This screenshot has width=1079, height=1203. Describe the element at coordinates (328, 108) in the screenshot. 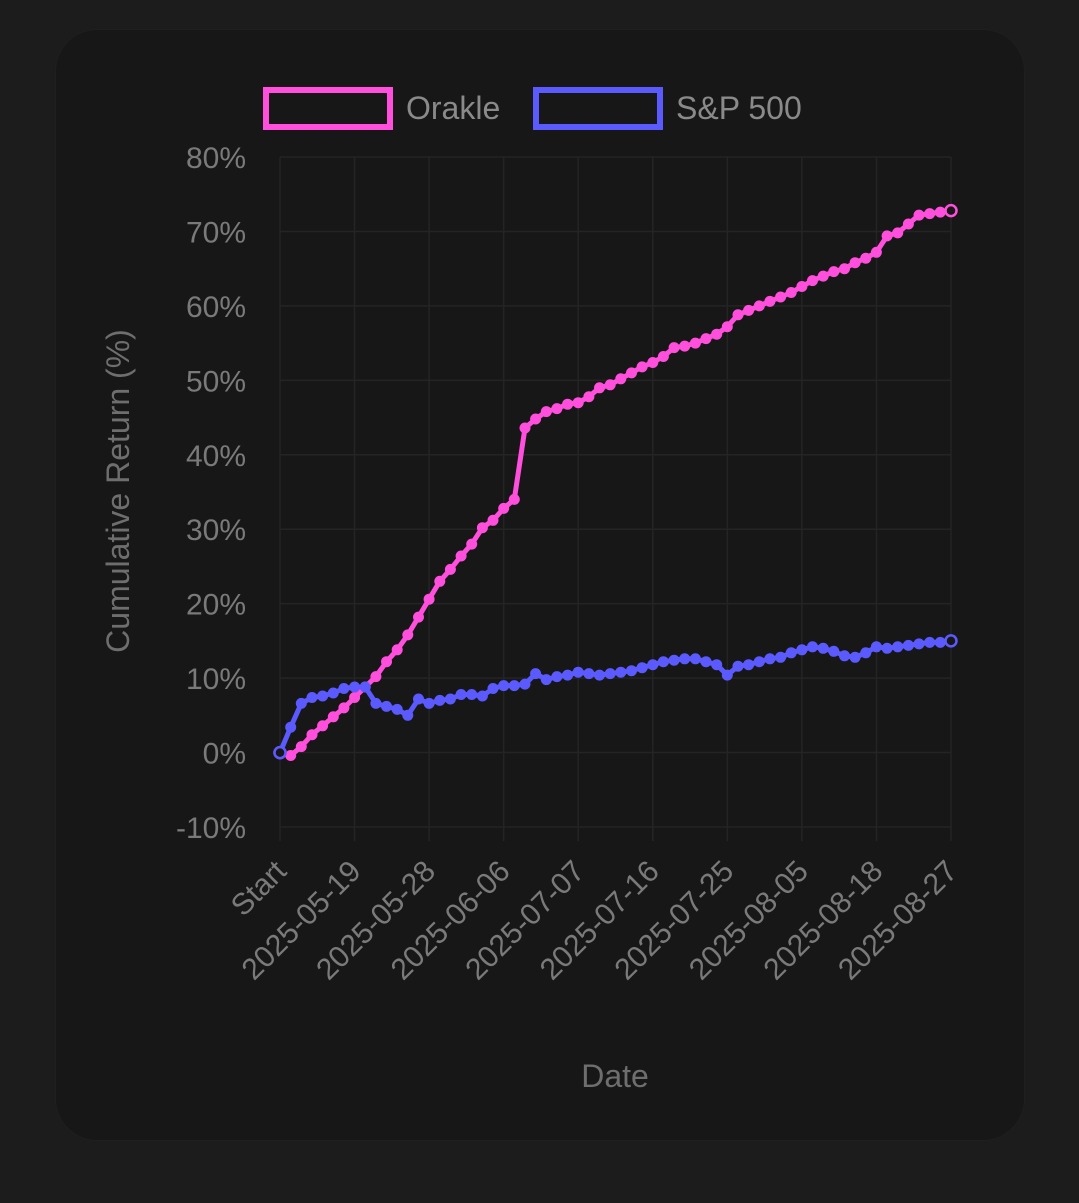

I see `legend-swatch-orakle` at that location.